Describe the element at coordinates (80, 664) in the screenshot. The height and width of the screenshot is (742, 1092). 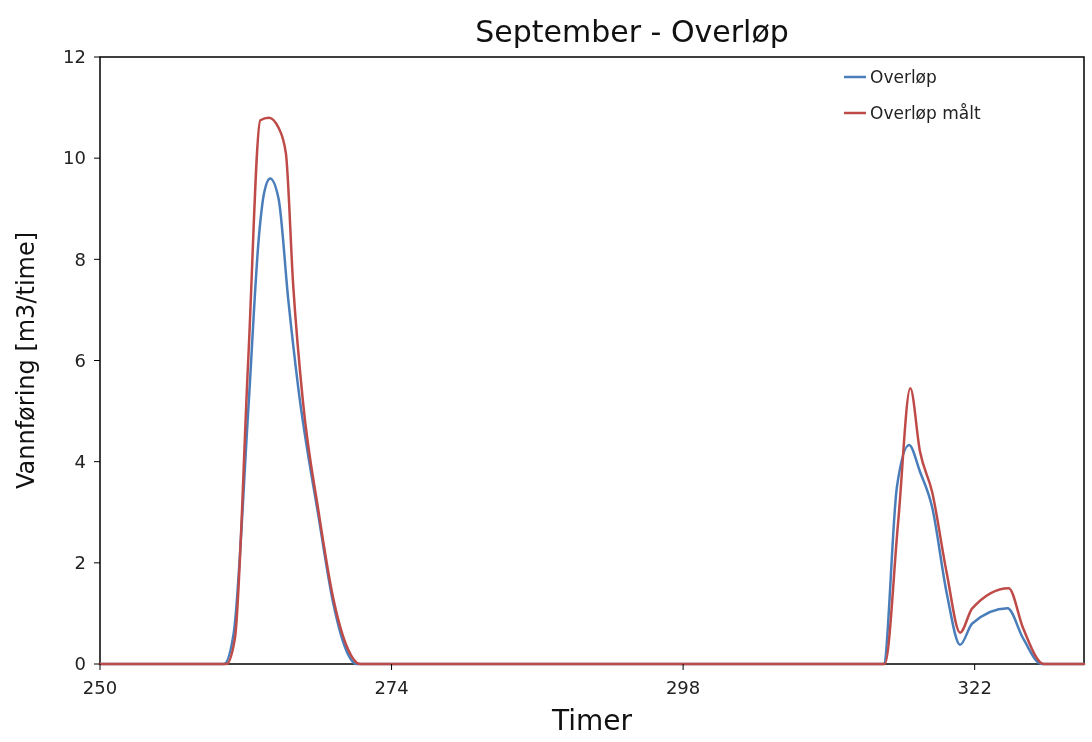
I see `y-tick-label: 0` at that location.